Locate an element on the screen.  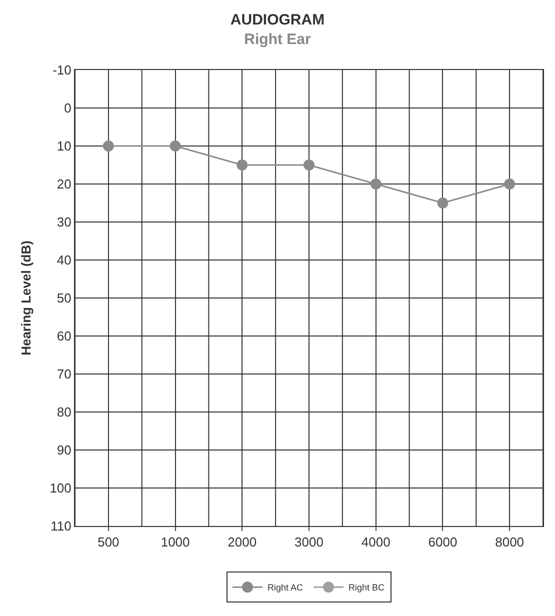
y-tick-label: 0 is located at coordinates (68, 108).